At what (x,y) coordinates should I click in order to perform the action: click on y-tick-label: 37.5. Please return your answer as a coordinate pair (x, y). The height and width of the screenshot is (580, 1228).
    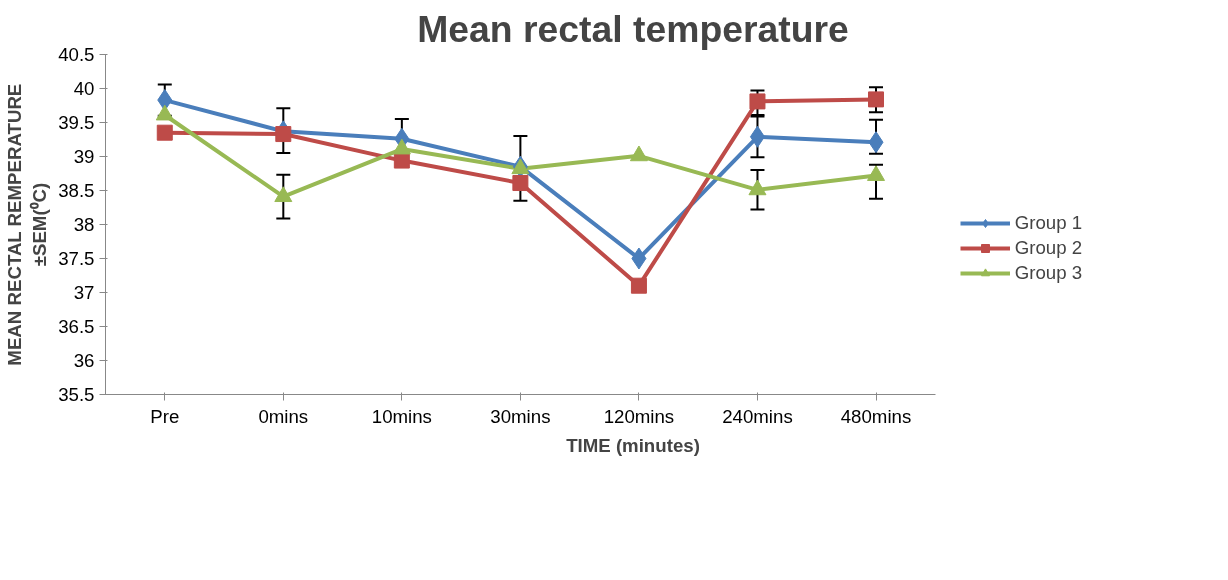
    Looking at the image, I should click on (76, 258).